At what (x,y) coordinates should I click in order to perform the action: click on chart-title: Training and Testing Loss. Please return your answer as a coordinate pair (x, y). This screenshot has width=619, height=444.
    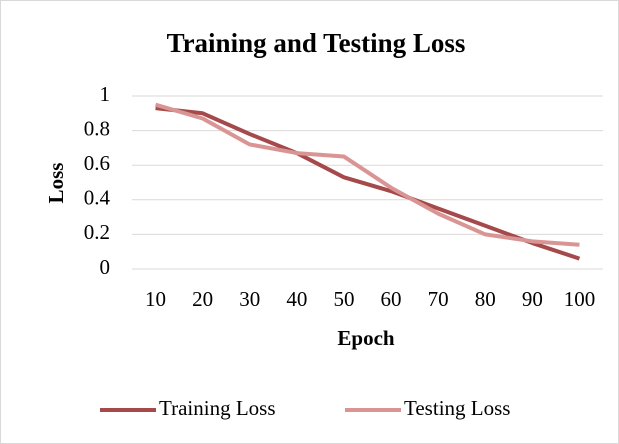
    Looking at the image, I should click on (316, 43).